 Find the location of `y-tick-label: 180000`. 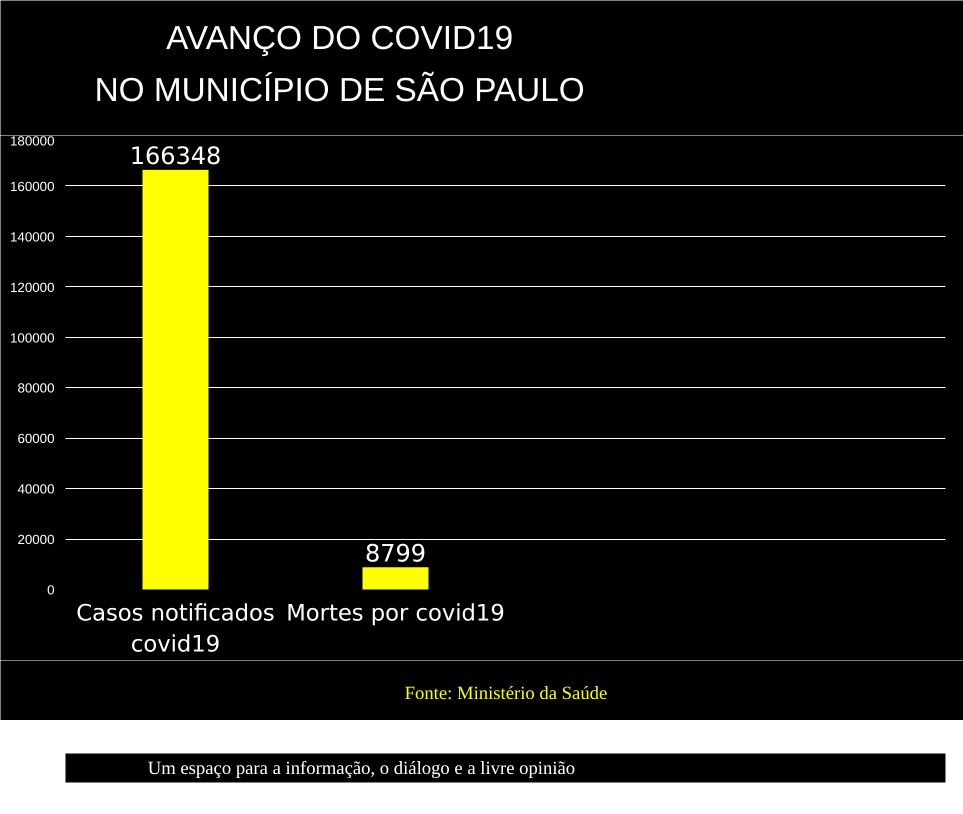

y-tick-label: 180000 is located at coordinates (32, 141).